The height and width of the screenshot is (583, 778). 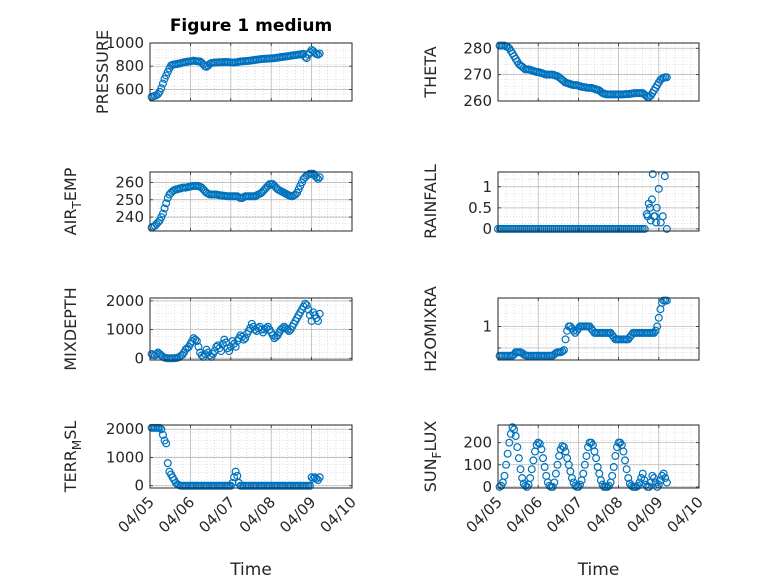 I want to click on rainfall-axes-box, so click(x=598, y=201).